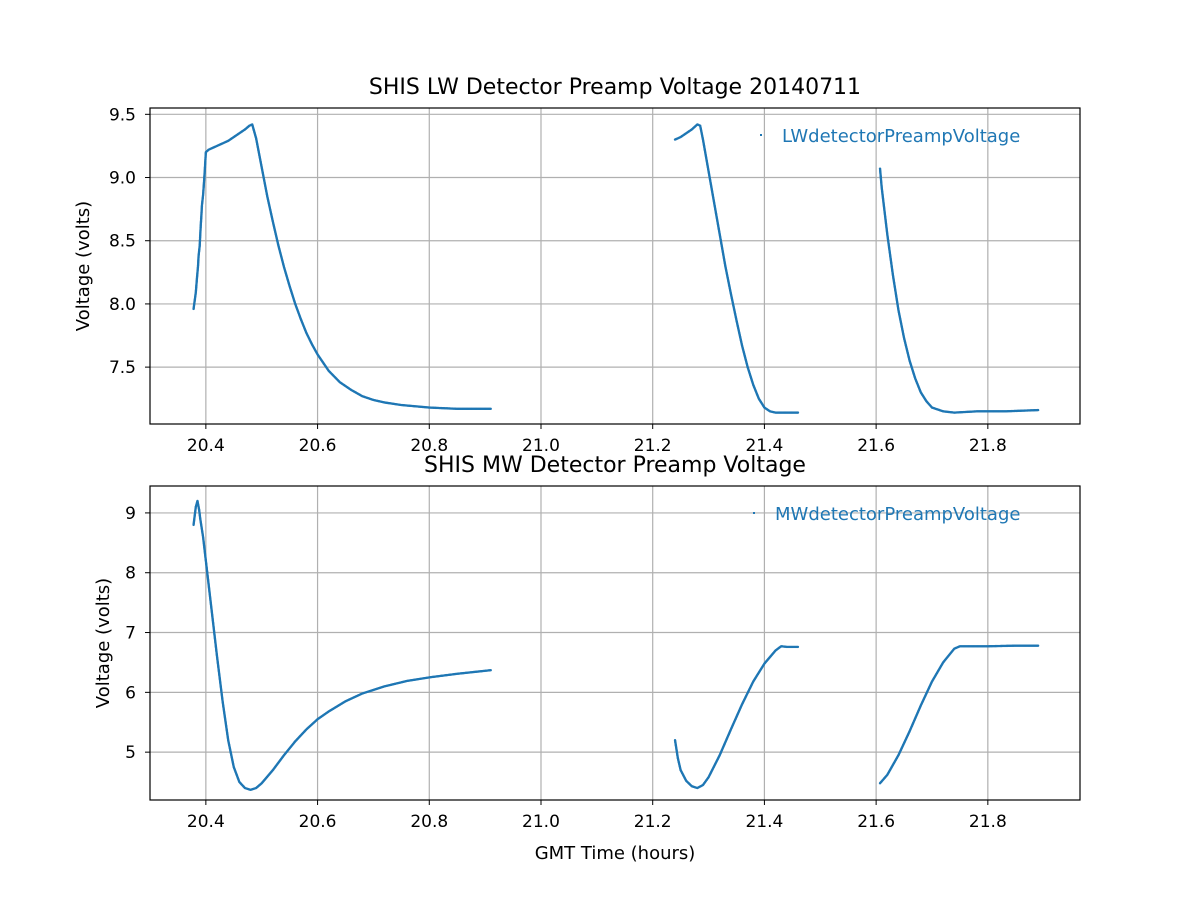 The width and height of the screenshot is (1200, 900). I want to click on mw-x-tick-label: 21.6, so click(876, 822).